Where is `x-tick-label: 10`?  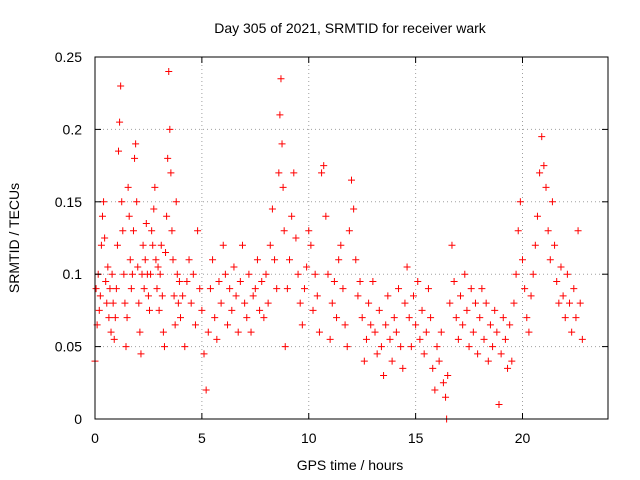
x-tick-label: 10 is located at coordinates (309, 438).